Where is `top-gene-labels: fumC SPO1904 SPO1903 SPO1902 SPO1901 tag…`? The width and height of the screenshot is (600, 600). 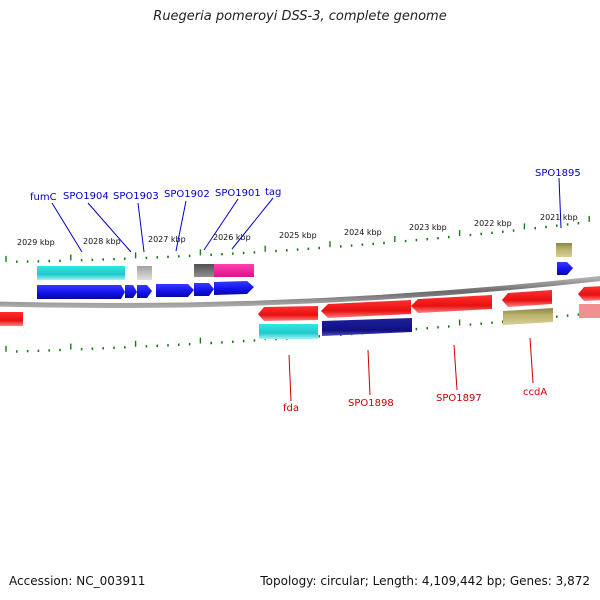 top-gene-labels: fumC SPO1904 SPO1903 SPO1902 SPO1901 tag… is located at coordinates (305, 210).